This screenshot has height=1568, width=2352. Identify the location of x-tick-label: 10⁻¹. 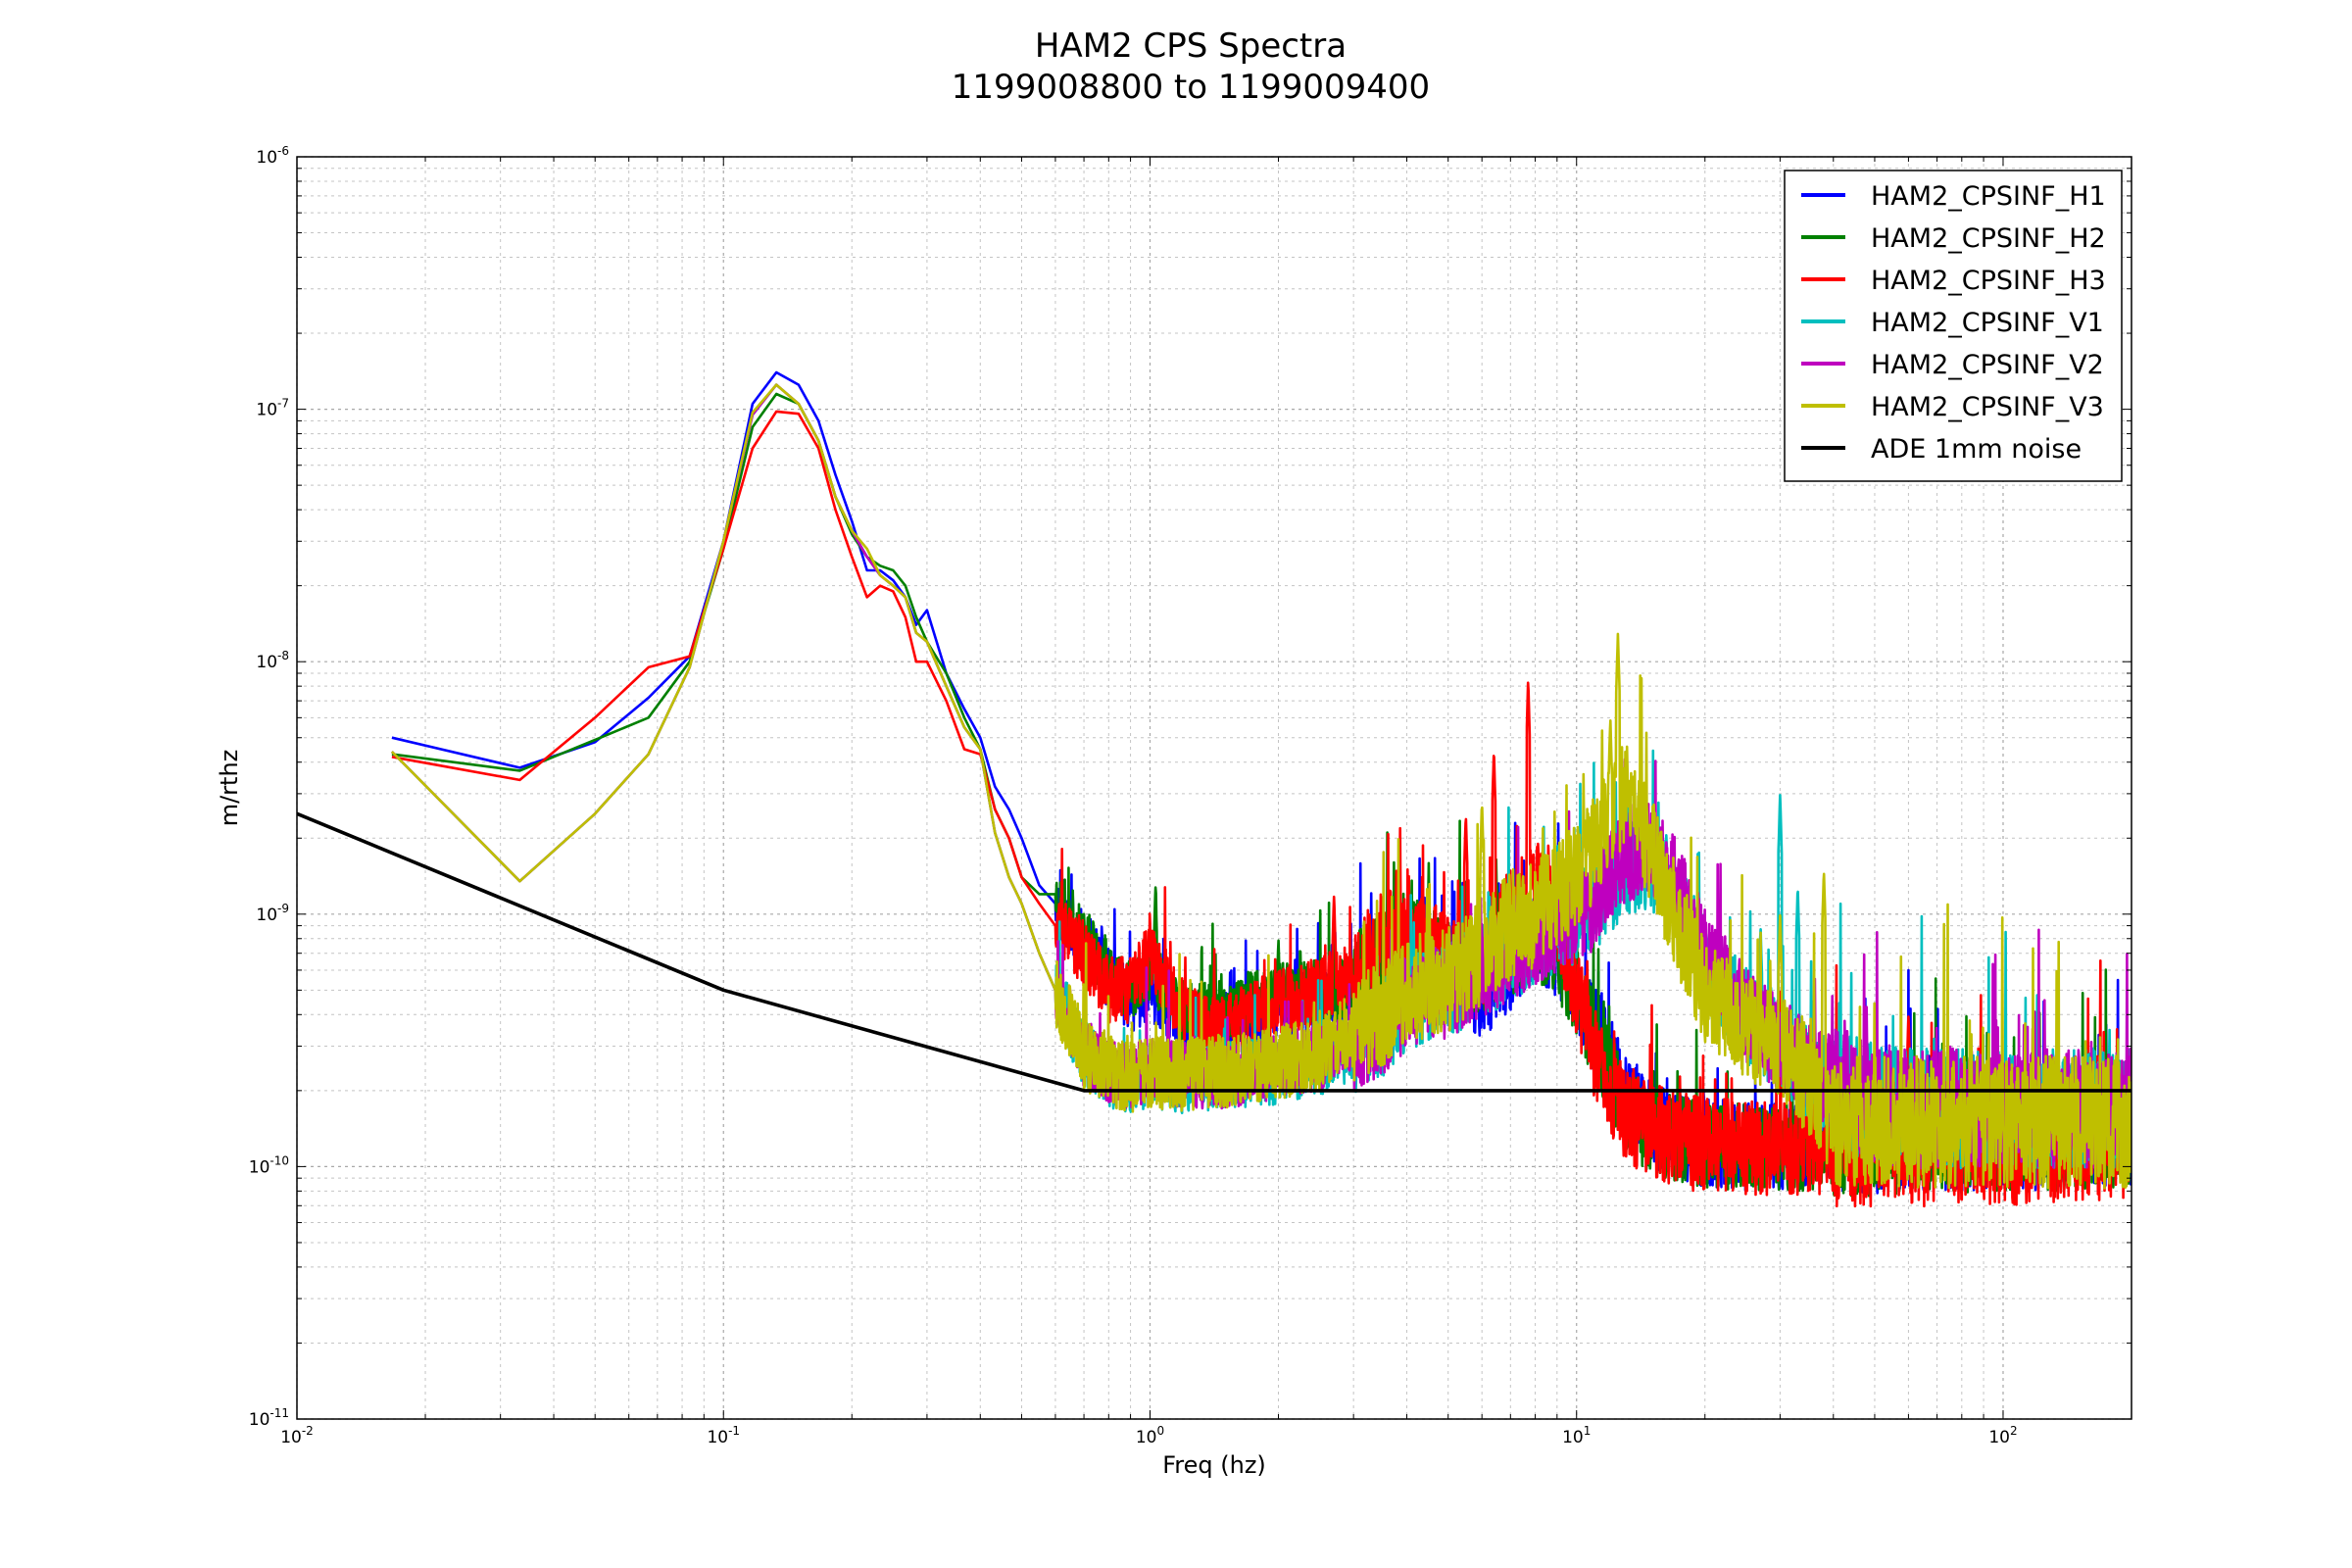
(723, 1435).